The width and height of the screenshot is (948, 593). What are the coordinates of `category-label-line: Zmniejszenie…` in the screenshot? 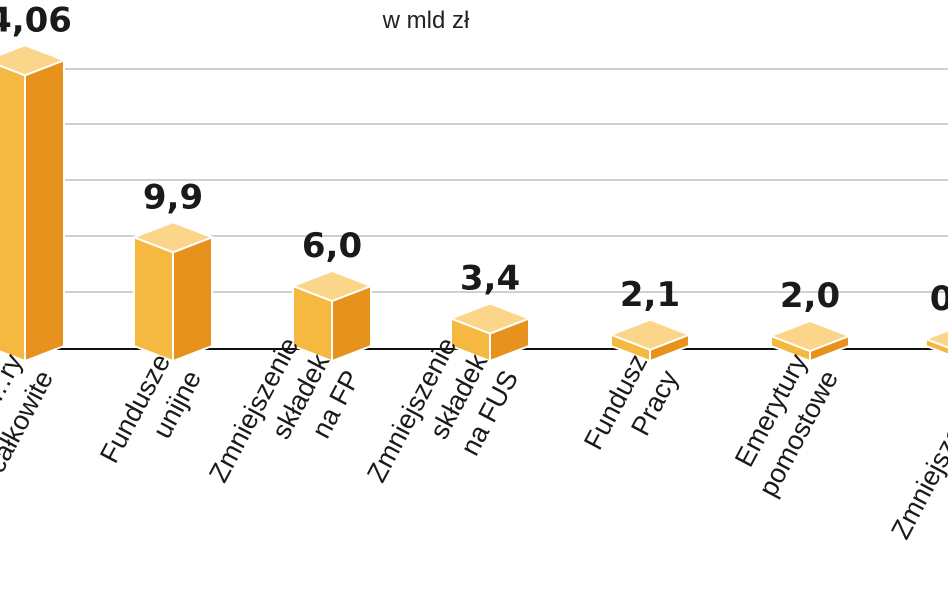 It's located at (916, 454).